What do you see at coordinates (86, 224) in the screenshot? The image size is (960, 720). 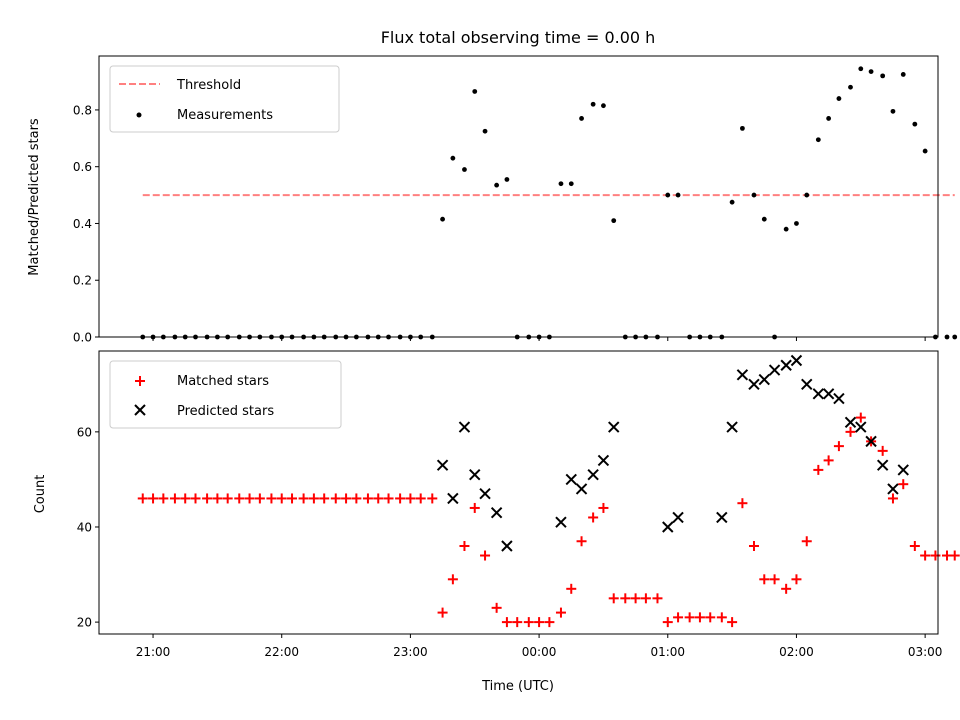 I see `top-y-ticks: 0.0 0.2 0.4 0.6 0.8` at bounding box center [86, 224].